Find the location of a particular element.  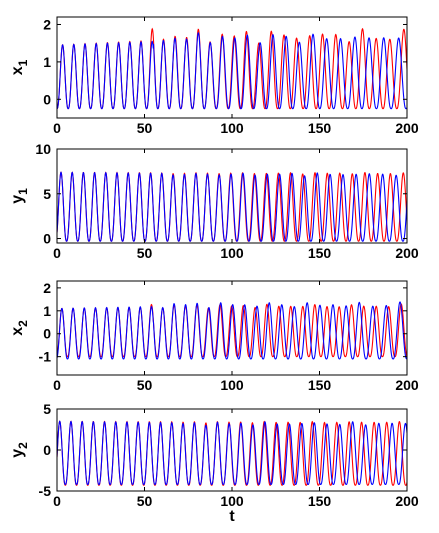

y-axis-label: y1 is located at coordinates (19, 196).